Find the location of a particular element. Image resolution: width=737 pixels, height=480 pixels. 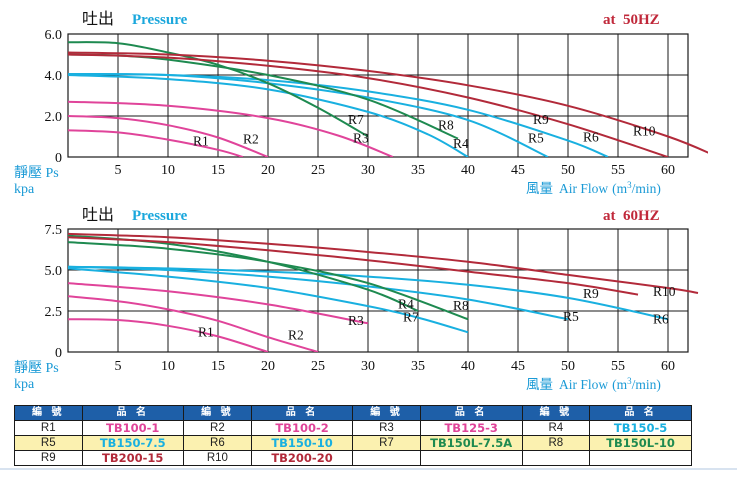

model-name: TB150-7.5 is located at coordinates (132, 443).